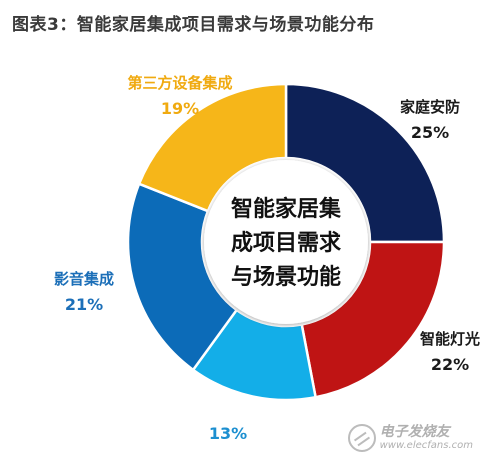 Image resolution: width=489 pixels, height=460 pixels. Describe the element at coordinates (426, 446) in the screenshot. I see `watermark-url: www.elecfans.com` at that location.